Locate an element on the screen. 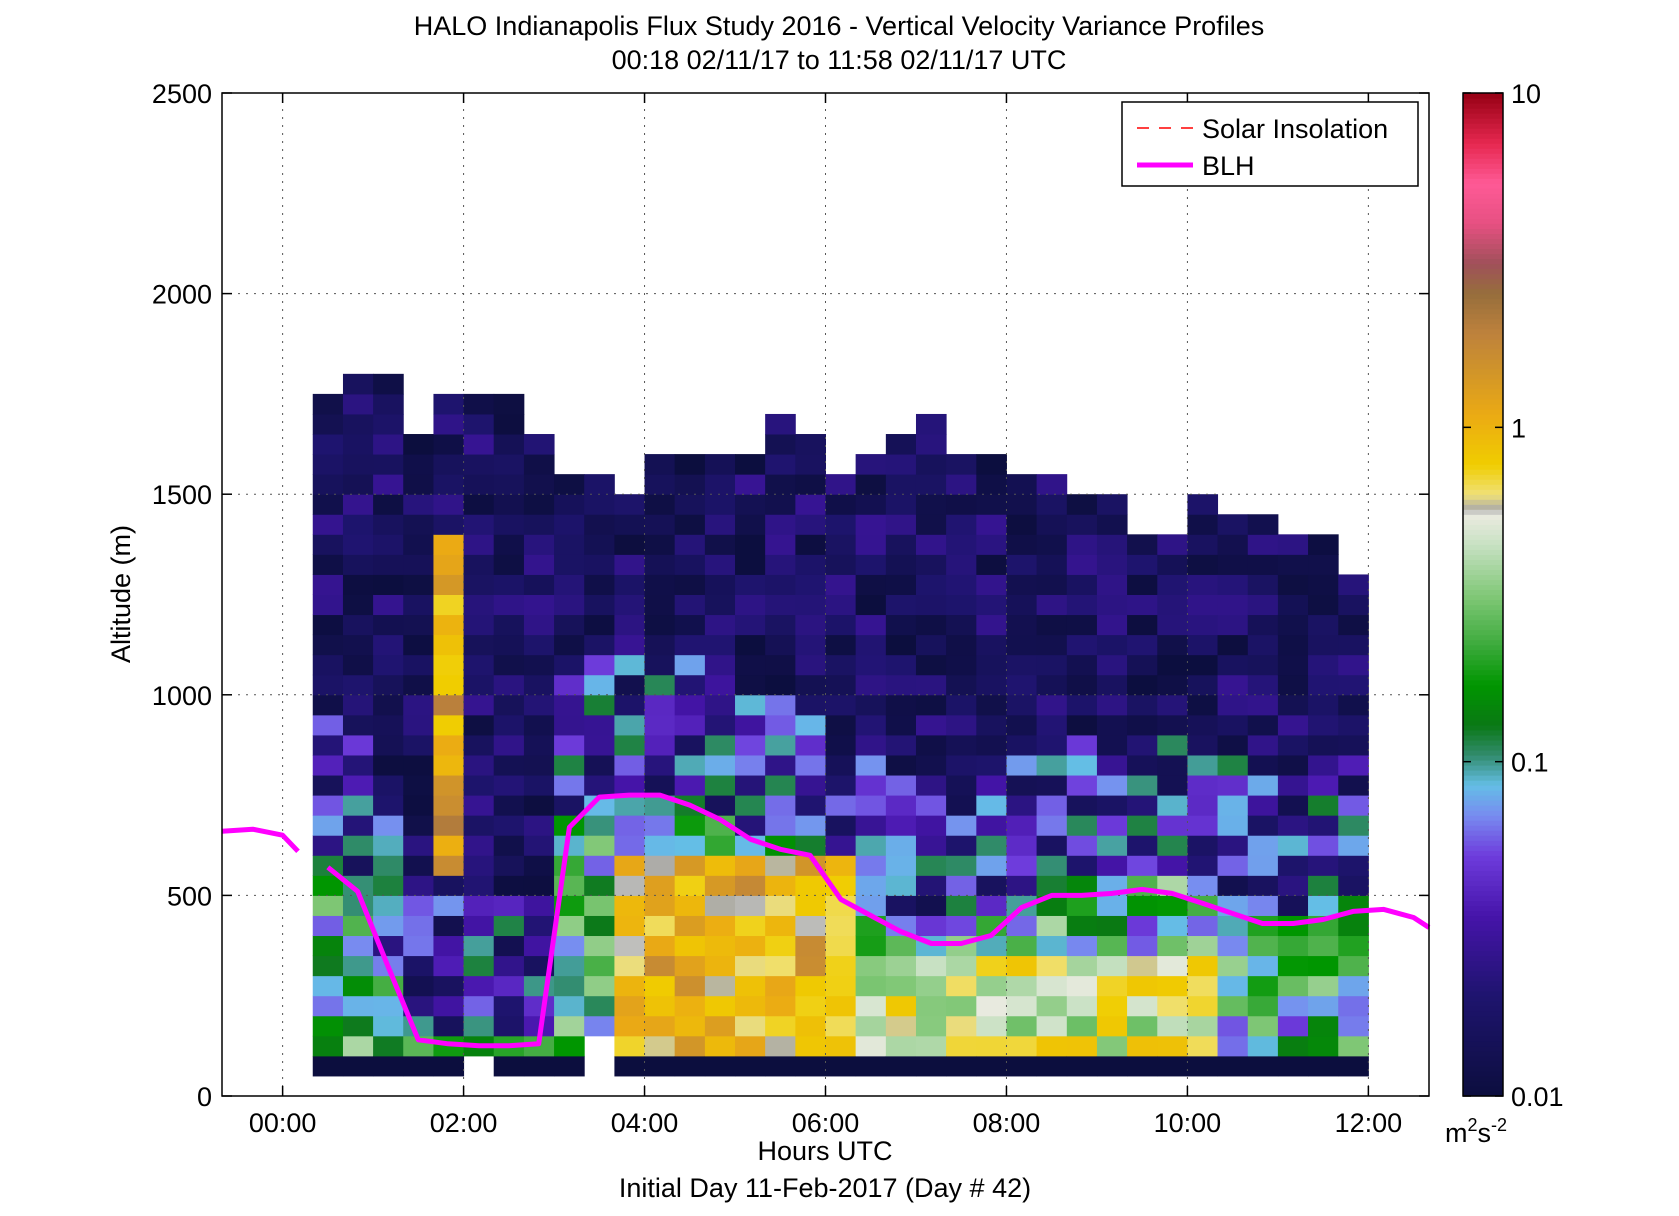  x-tick-label: 08:00 is located at coordinates (1007, 1123).